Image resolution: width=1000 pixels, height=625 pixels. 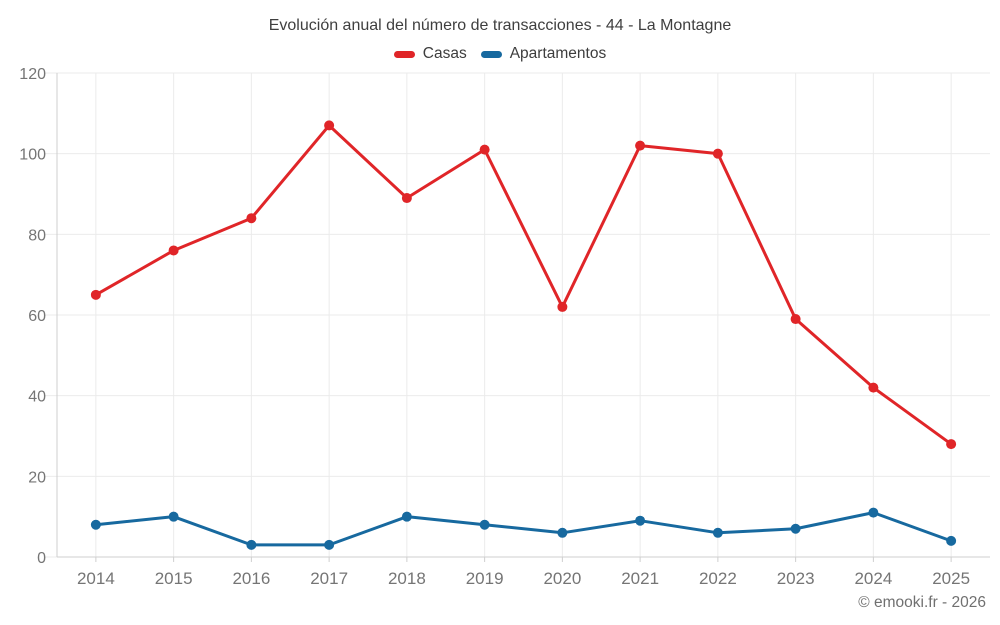 What do you see at coordinates (407, 578) in the screenshot?
I see `x-tick-label: 2018` at bounding box center [407, 578].